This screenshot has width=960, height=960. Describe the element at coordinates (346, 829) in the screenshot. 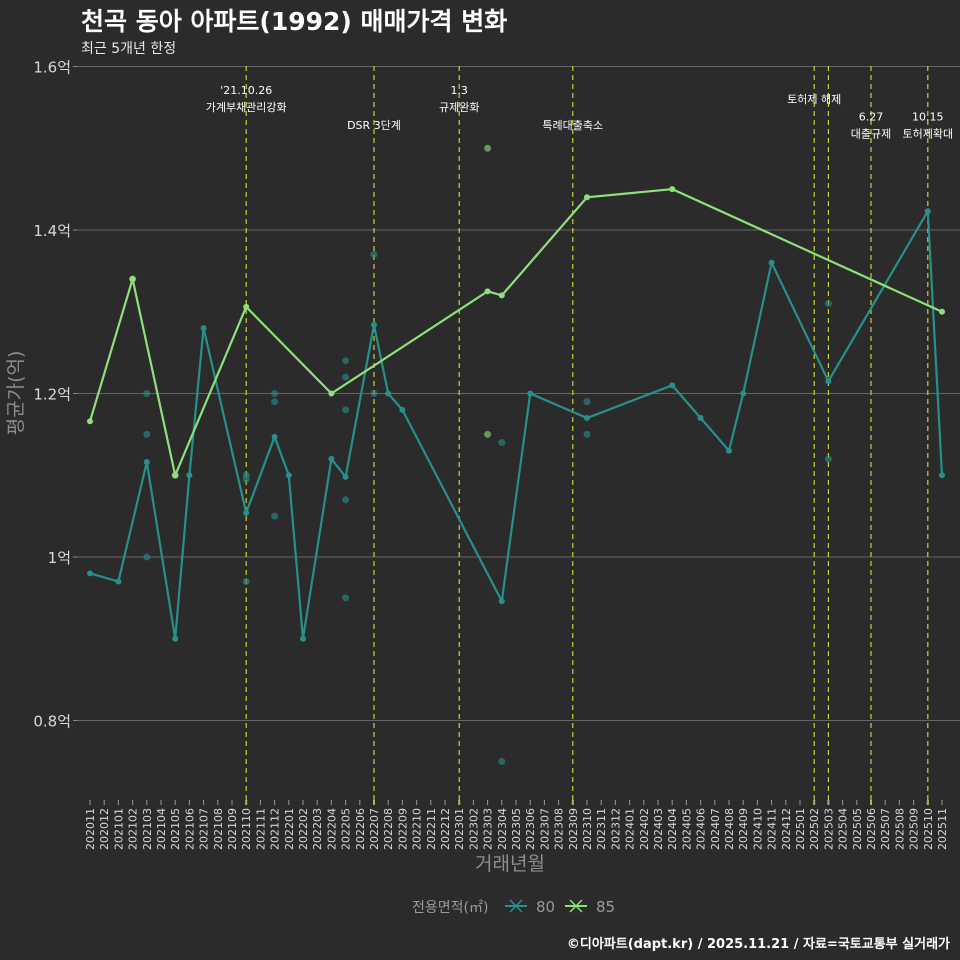

I see `x-tick-label: 202205` at that location.